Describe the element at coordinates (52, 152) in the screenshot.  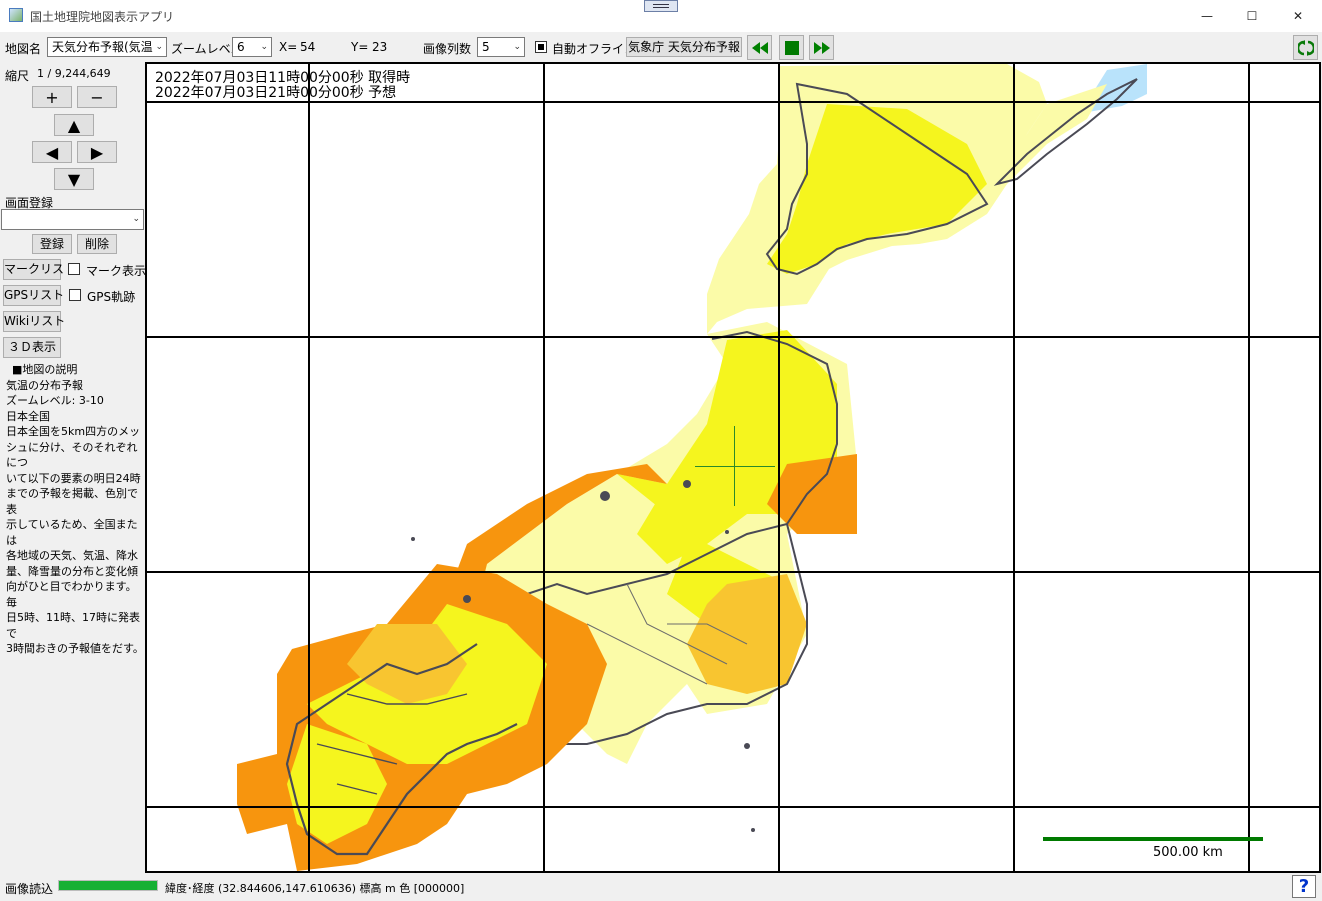
I see `pan-left-button: ◀` at that location.